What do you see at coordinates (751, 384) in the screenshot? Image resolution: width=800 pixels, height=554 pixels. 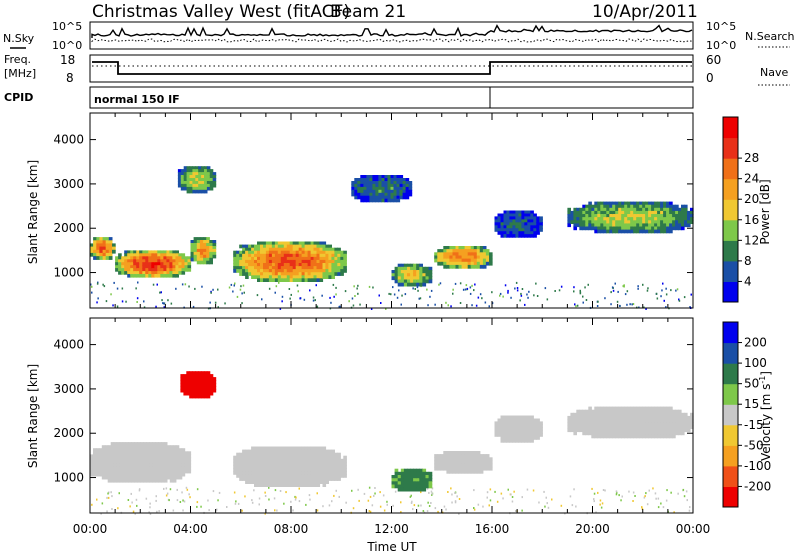 I see `colorbar-tick-label: 50` at bounding box center [751, 384].